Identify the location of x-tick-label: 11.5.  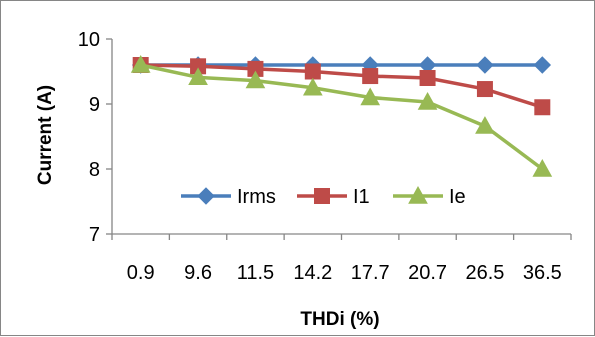
(255, 273).